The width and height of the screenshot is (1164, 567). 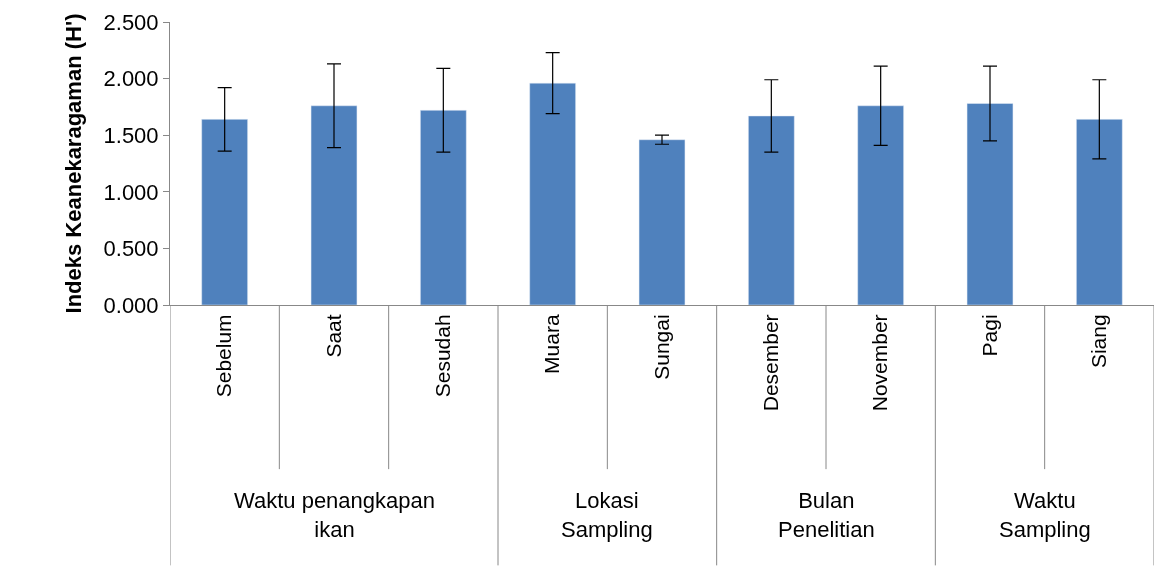 What do you see at coordinates (607, 515) in the screenshot?
I see `text: Lokasi Sampling` at bounding box center [607, 515].